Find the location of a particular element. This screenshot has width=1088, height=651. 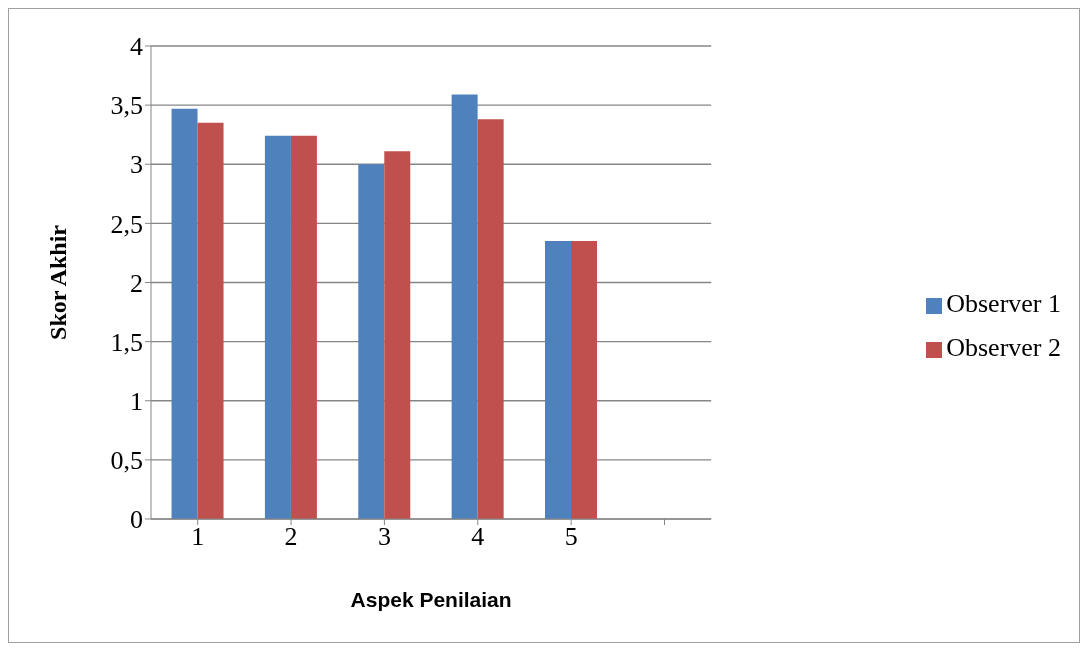

x-tick-label: 2 is located at coordinates (291, 537).